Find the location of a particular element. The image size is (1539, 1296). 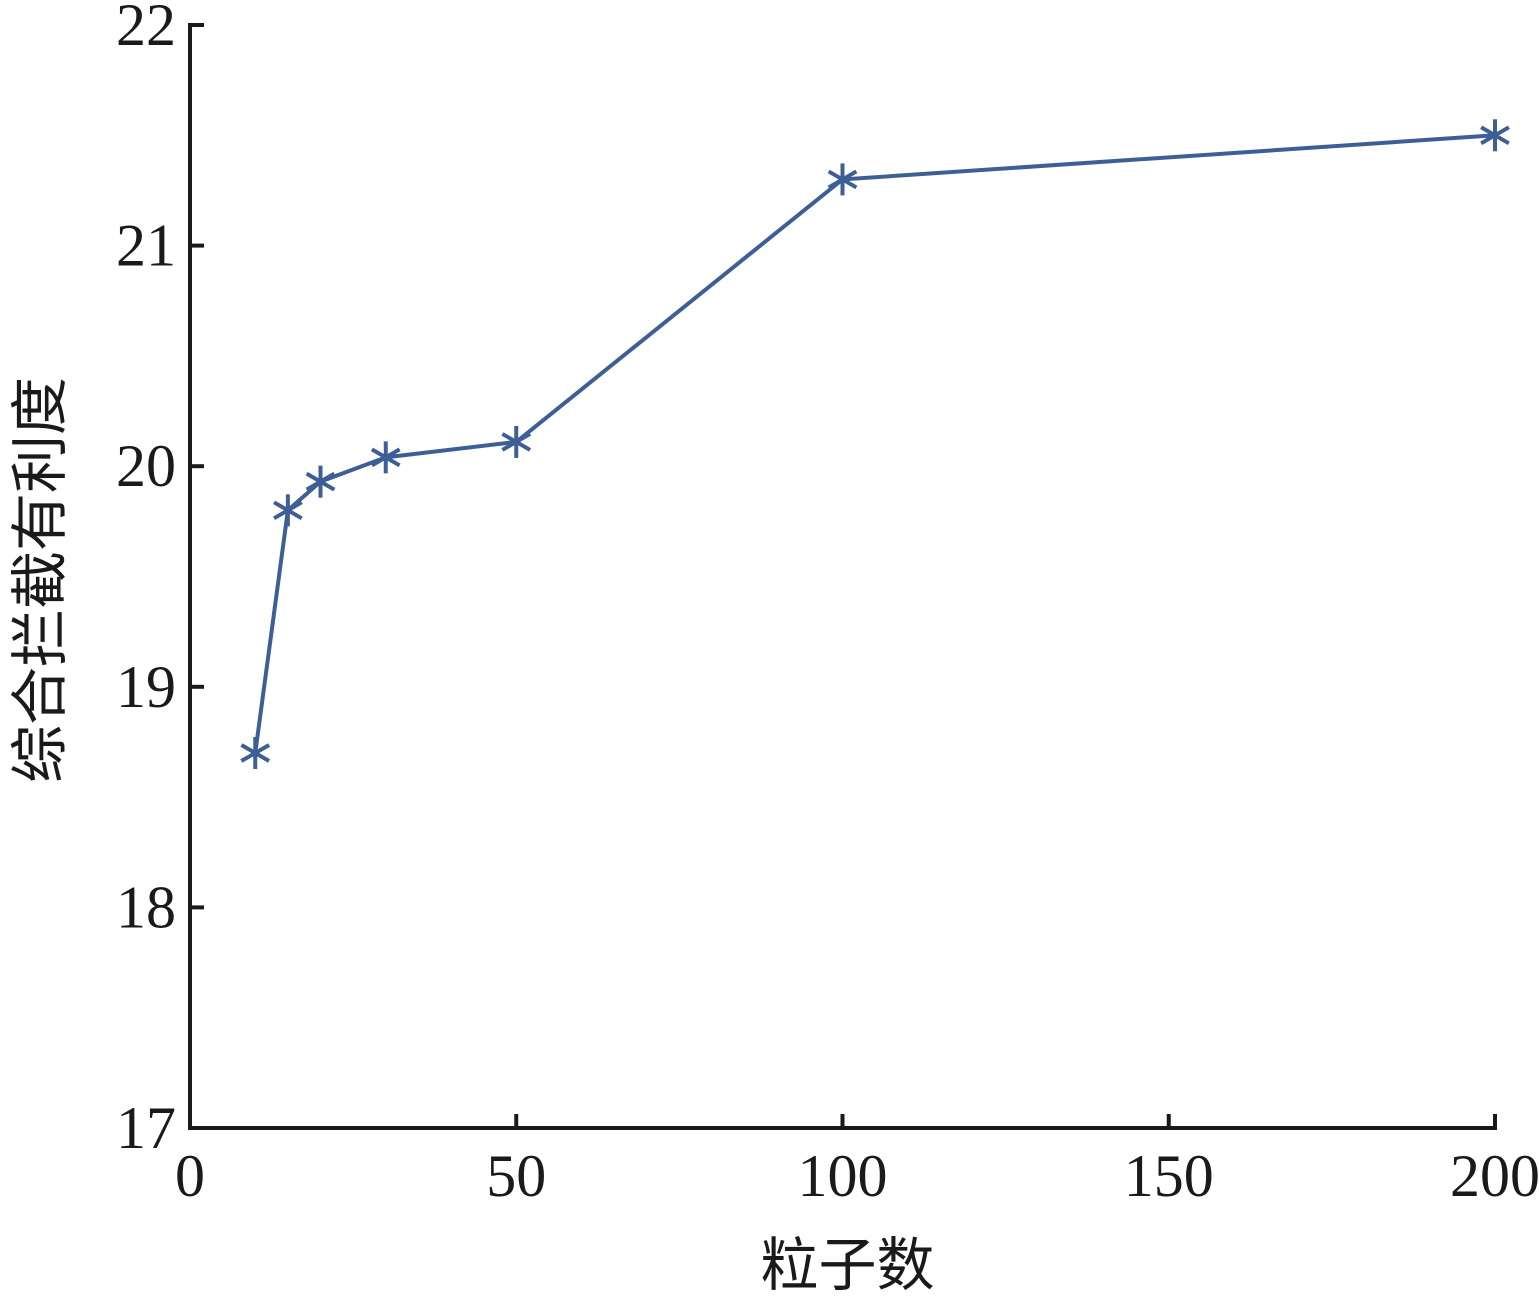

y-tick-label: 17 is located at coordinates (146, 1128).